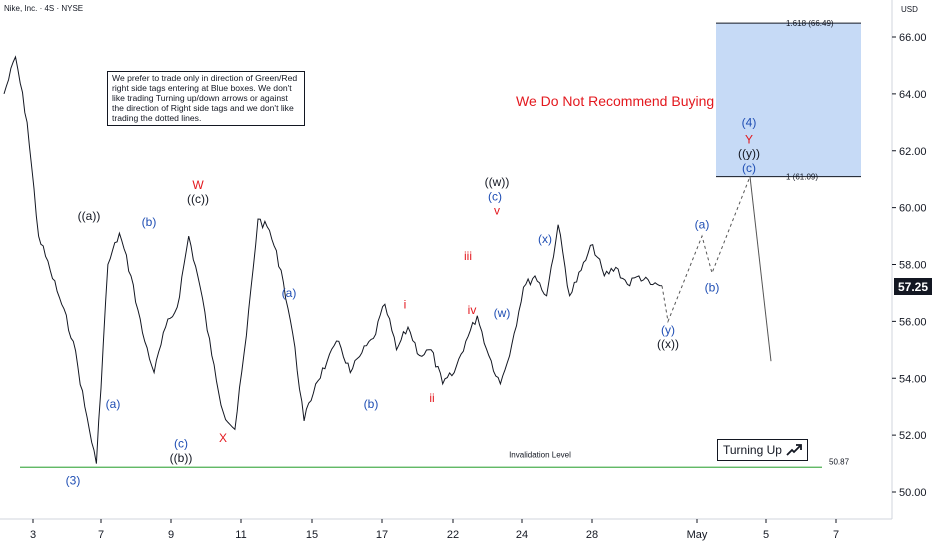  I want to click on wave-label: ((c)), so click(198, 199).